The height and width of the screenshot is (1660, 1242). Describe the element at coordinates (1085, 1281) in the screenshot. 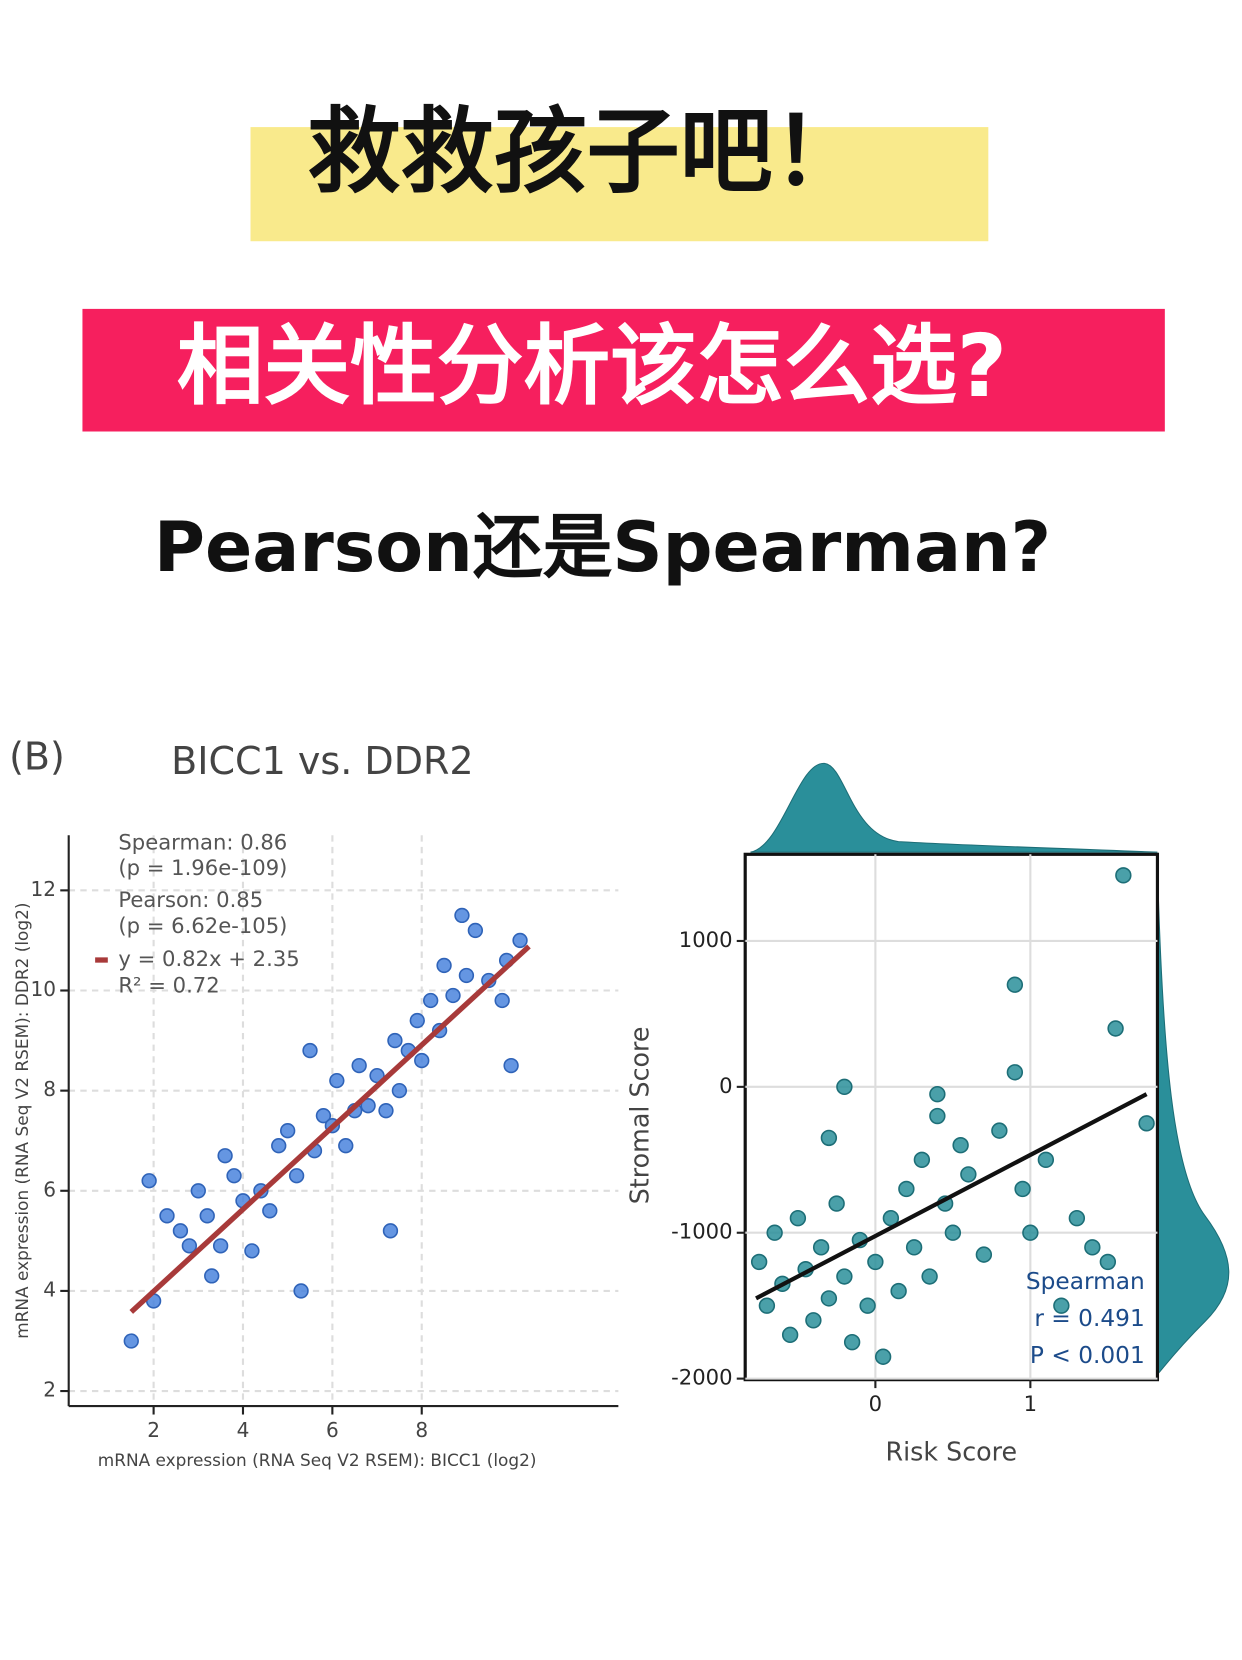

I see `annotation: Spearman` at that location.